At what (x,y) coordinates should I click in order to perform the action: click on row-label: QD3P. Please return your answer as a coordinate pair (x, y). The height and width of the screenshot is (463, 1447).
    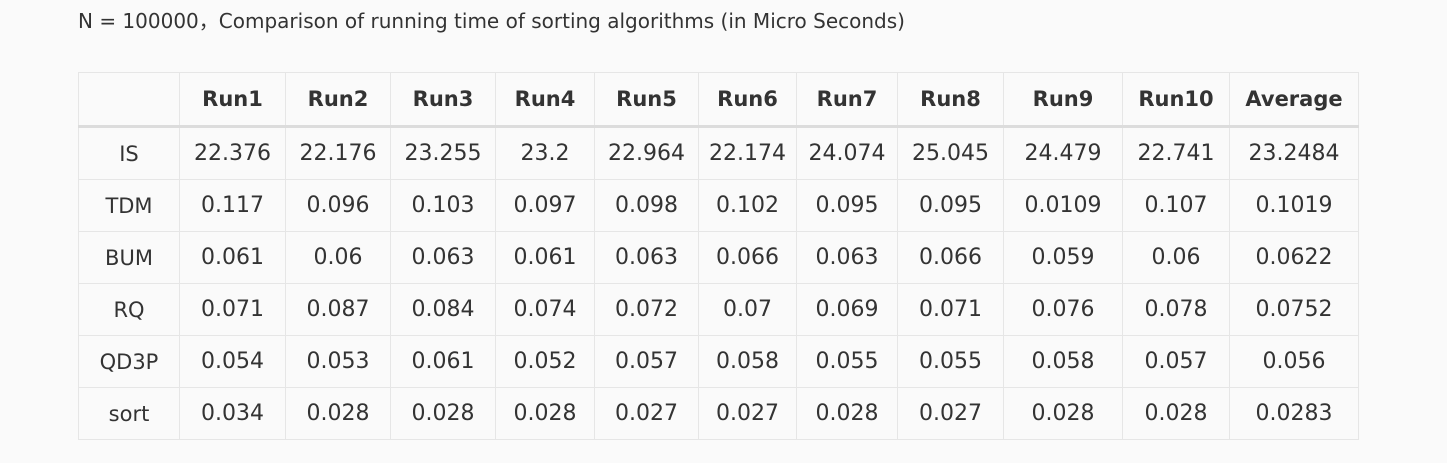
    Looking at the image, I should click on (129, 361).